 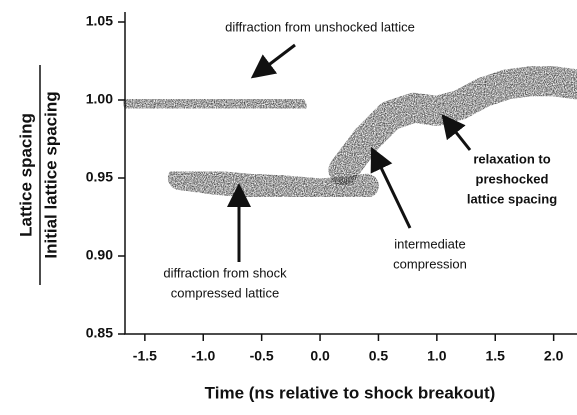 What do you see at coordinates (99, 99) in the screenshot?
I see `y-tick-label: 1.00` at bounding box center [99, 99].